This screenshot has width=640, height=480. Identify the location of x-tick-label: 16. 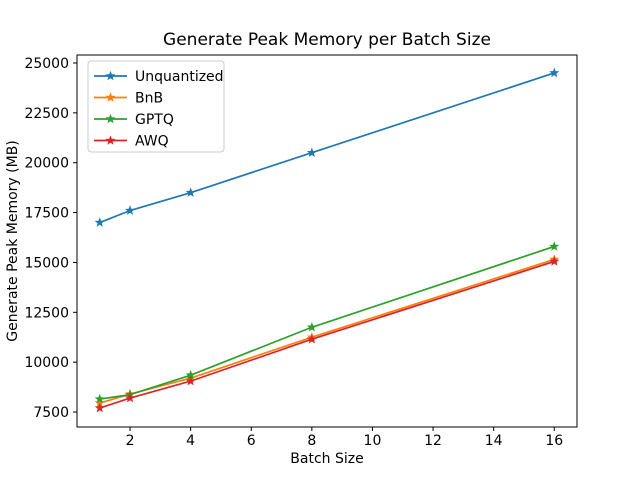
(554, 441).